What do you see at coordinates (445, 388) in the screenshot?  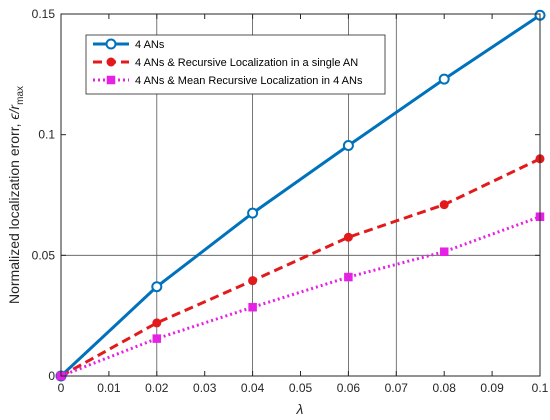 I see `x-tick-label: 0.08` at bounding box center [445, 388].